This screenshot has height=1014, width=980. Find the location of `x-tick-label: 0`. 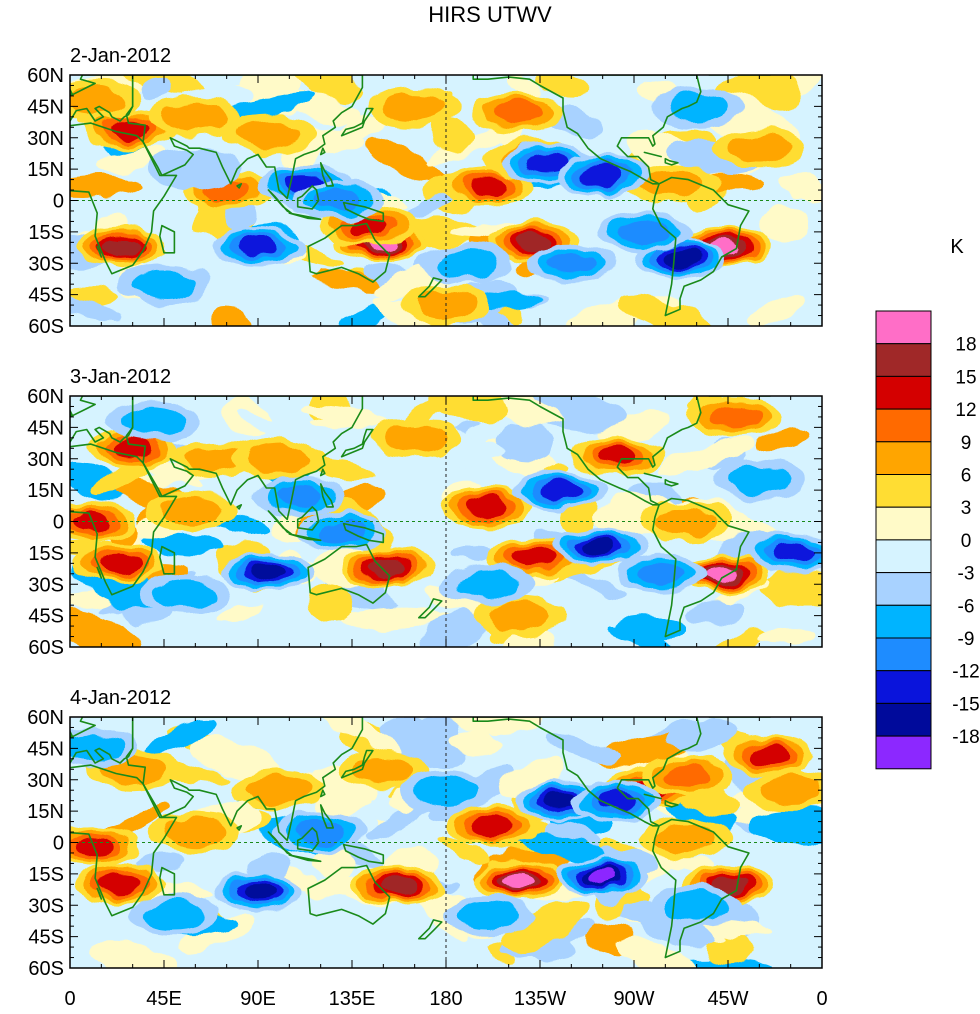

x-tick-label: 0 is located at coordinates (821, 999).